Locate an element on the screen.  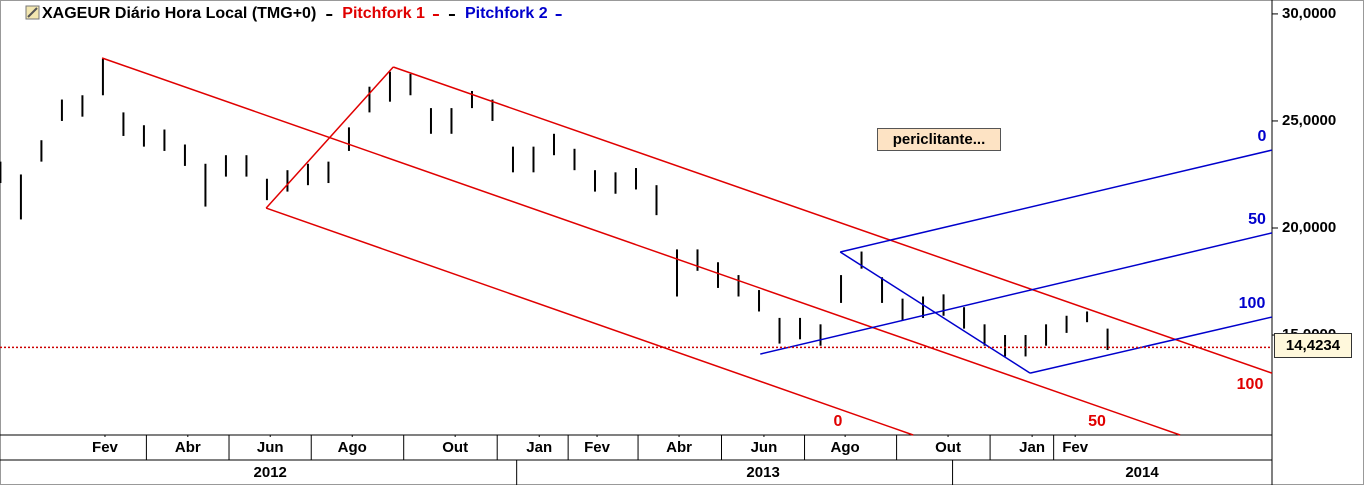
y-tick-label: 20,0000 is located at coordinates (1309, 227).